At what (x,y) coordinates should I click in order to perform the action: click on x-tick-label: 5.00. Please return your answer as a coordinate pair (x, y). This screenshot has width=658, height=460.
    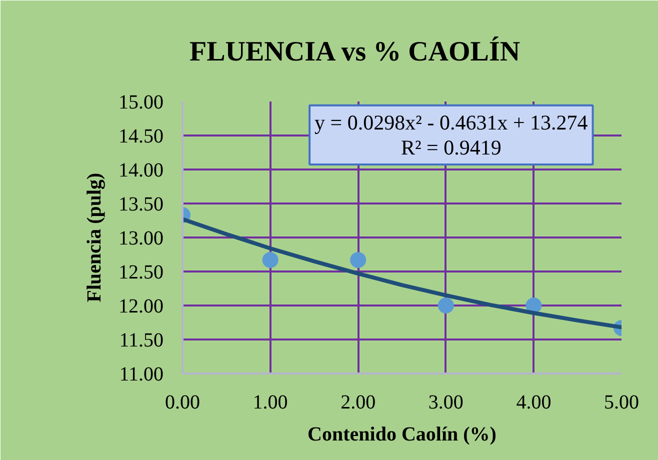
    Looking at the image, I should click on (621, 403).